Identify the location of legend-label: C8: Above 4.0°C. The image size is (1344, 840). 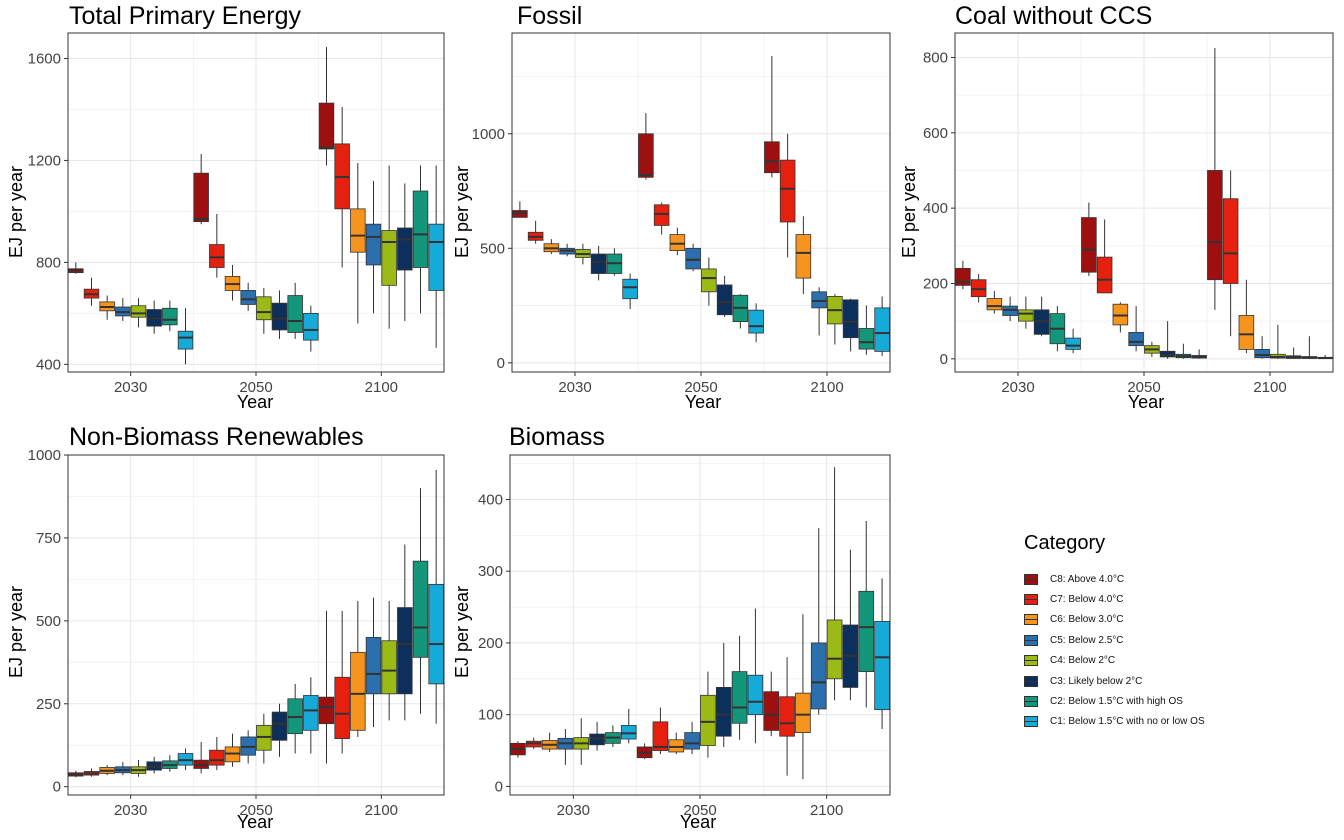
(1087, 579).